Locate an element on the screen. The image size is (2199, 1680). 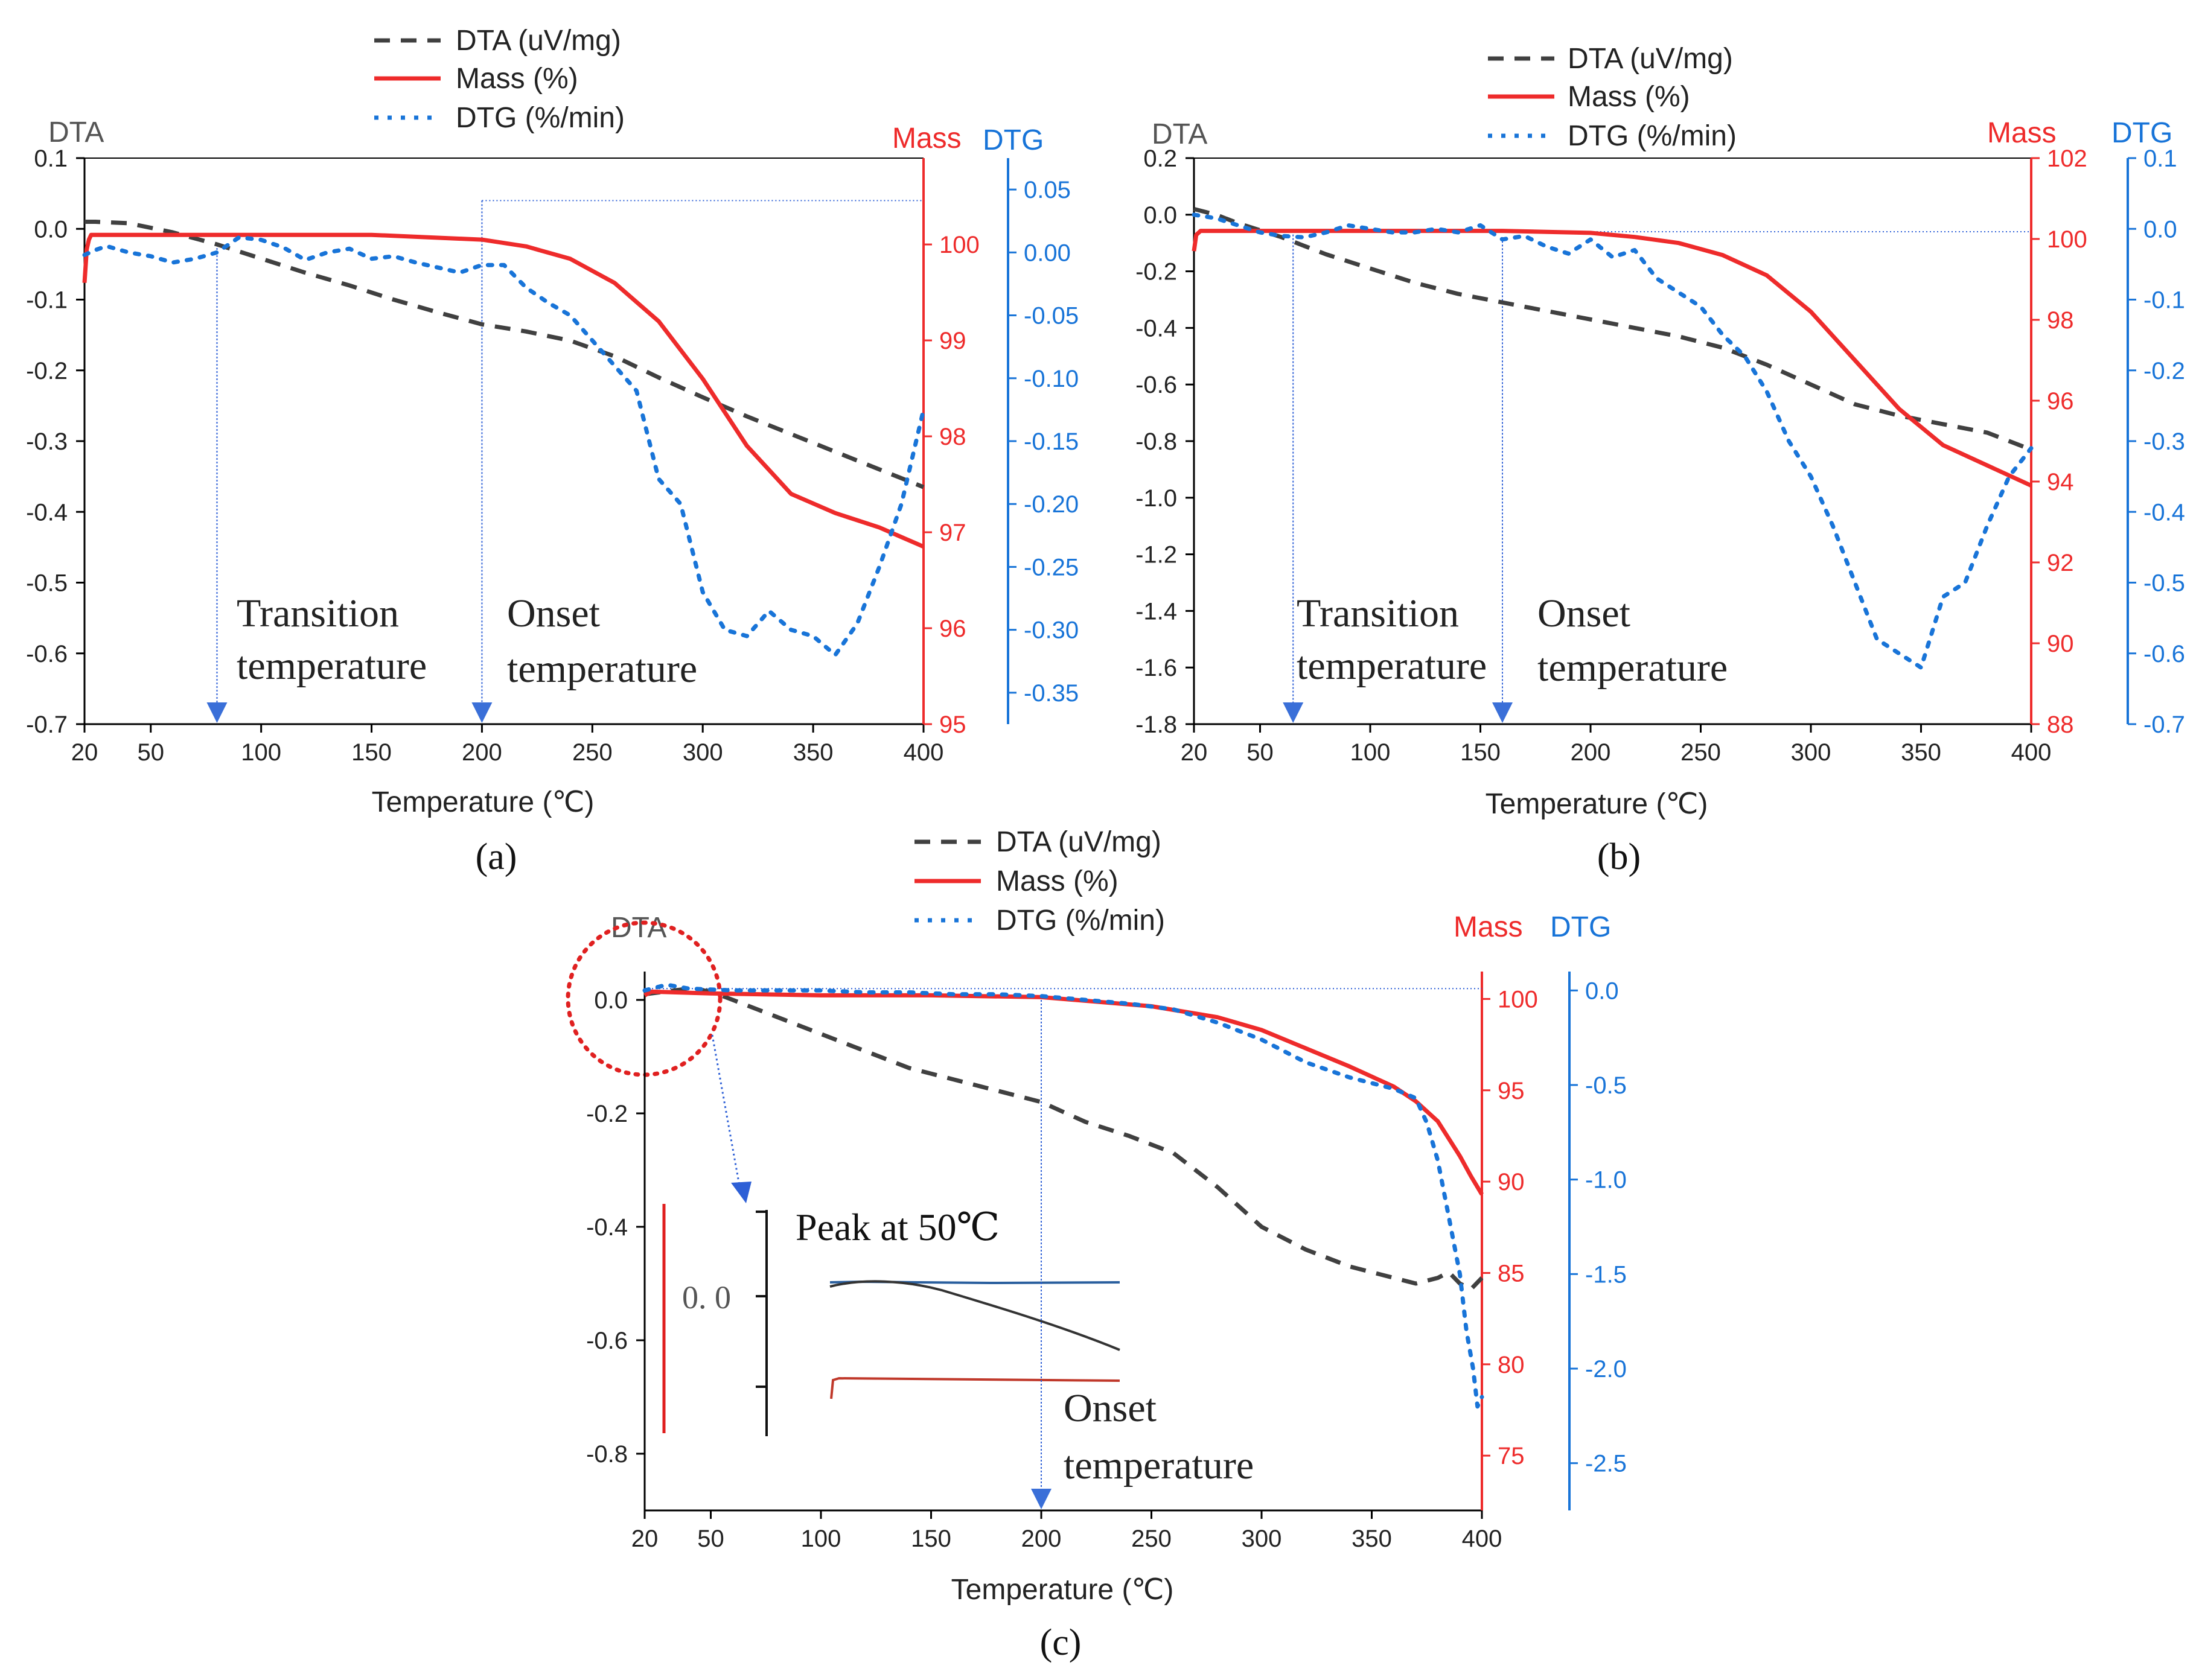
dtg-tick-label: 0.0 is located at coordinates (2160, 229).